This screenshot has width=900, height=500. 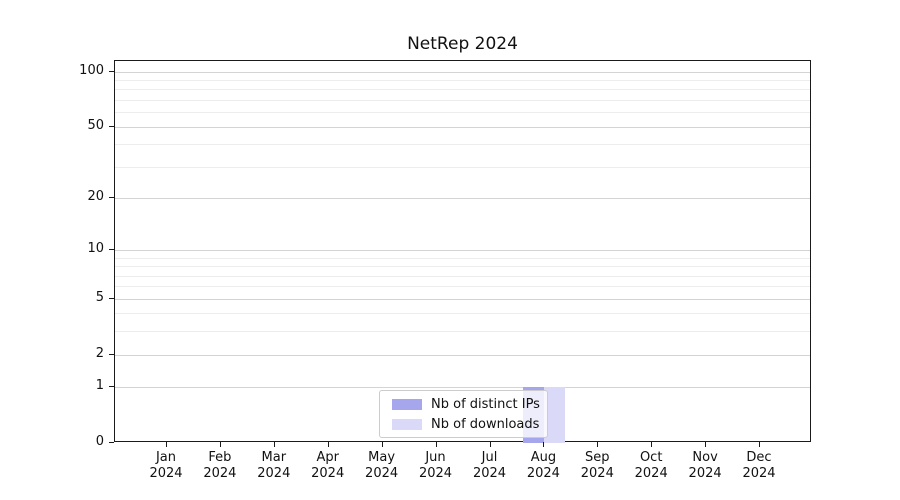 I want to click on legend-entry-distinct-ips: Nb of distinct IPs, so click(x=469, y=404).